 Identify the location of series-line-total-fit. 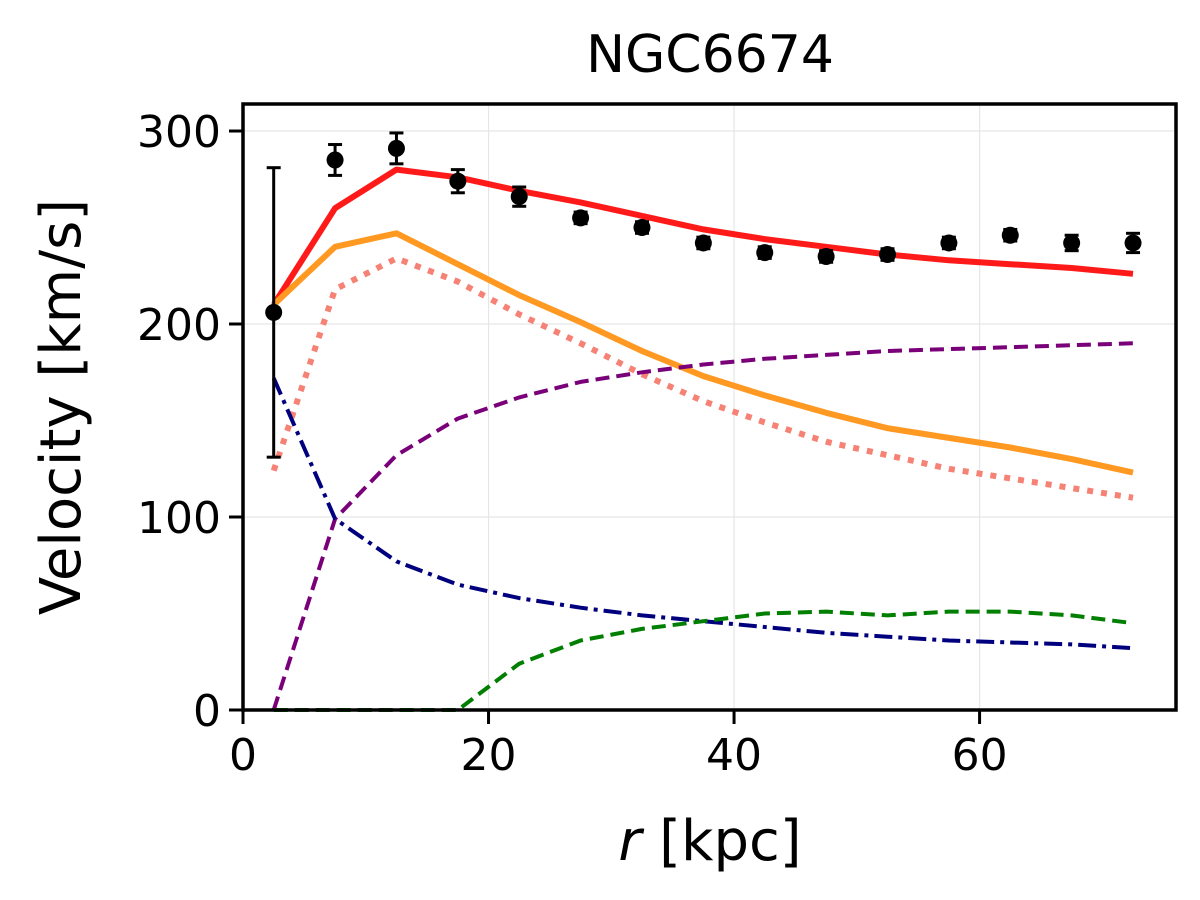
(702, 236).